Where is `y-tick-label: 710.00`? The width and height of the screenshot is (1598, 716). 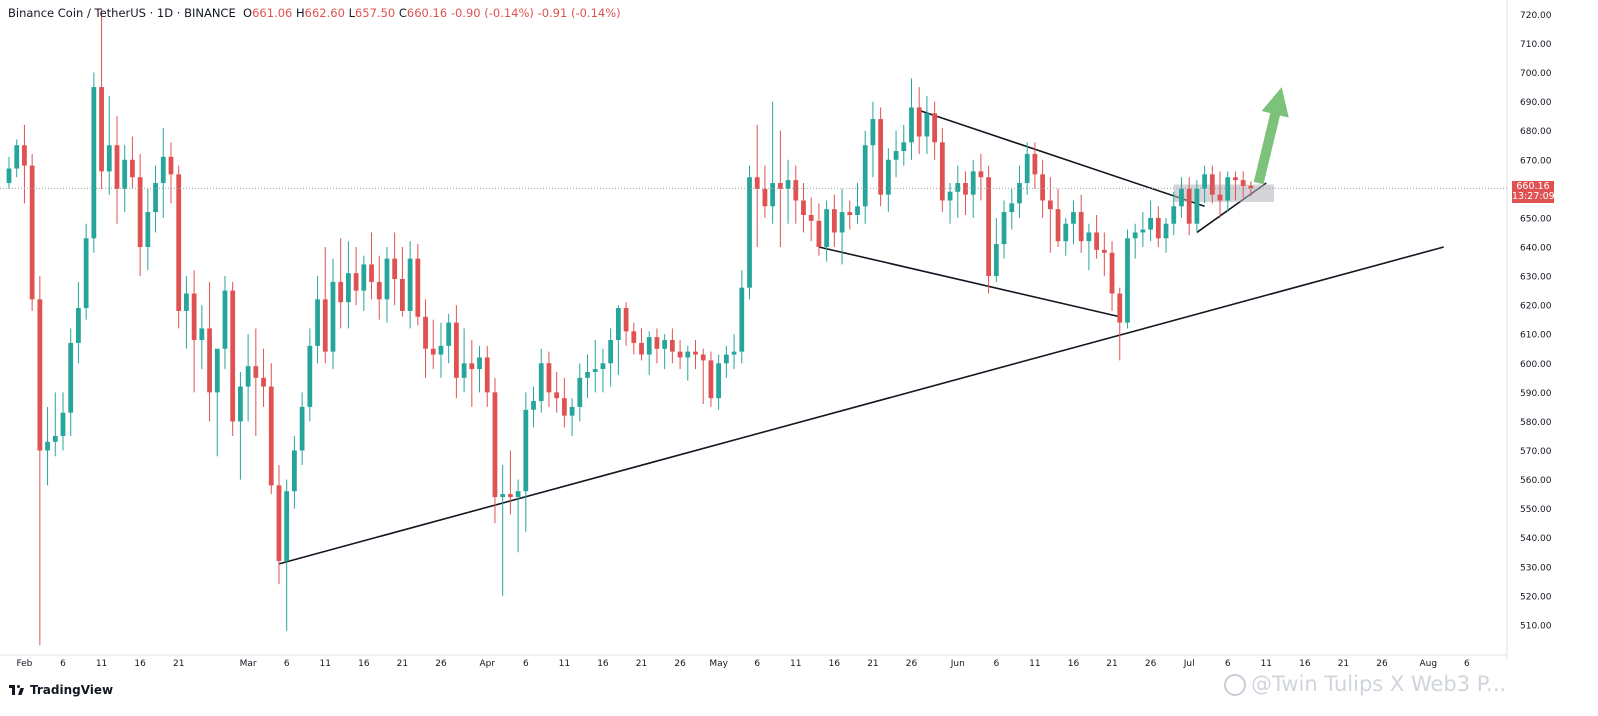 y-tick-label: 710.00 is located at coordinates (1536, 45).